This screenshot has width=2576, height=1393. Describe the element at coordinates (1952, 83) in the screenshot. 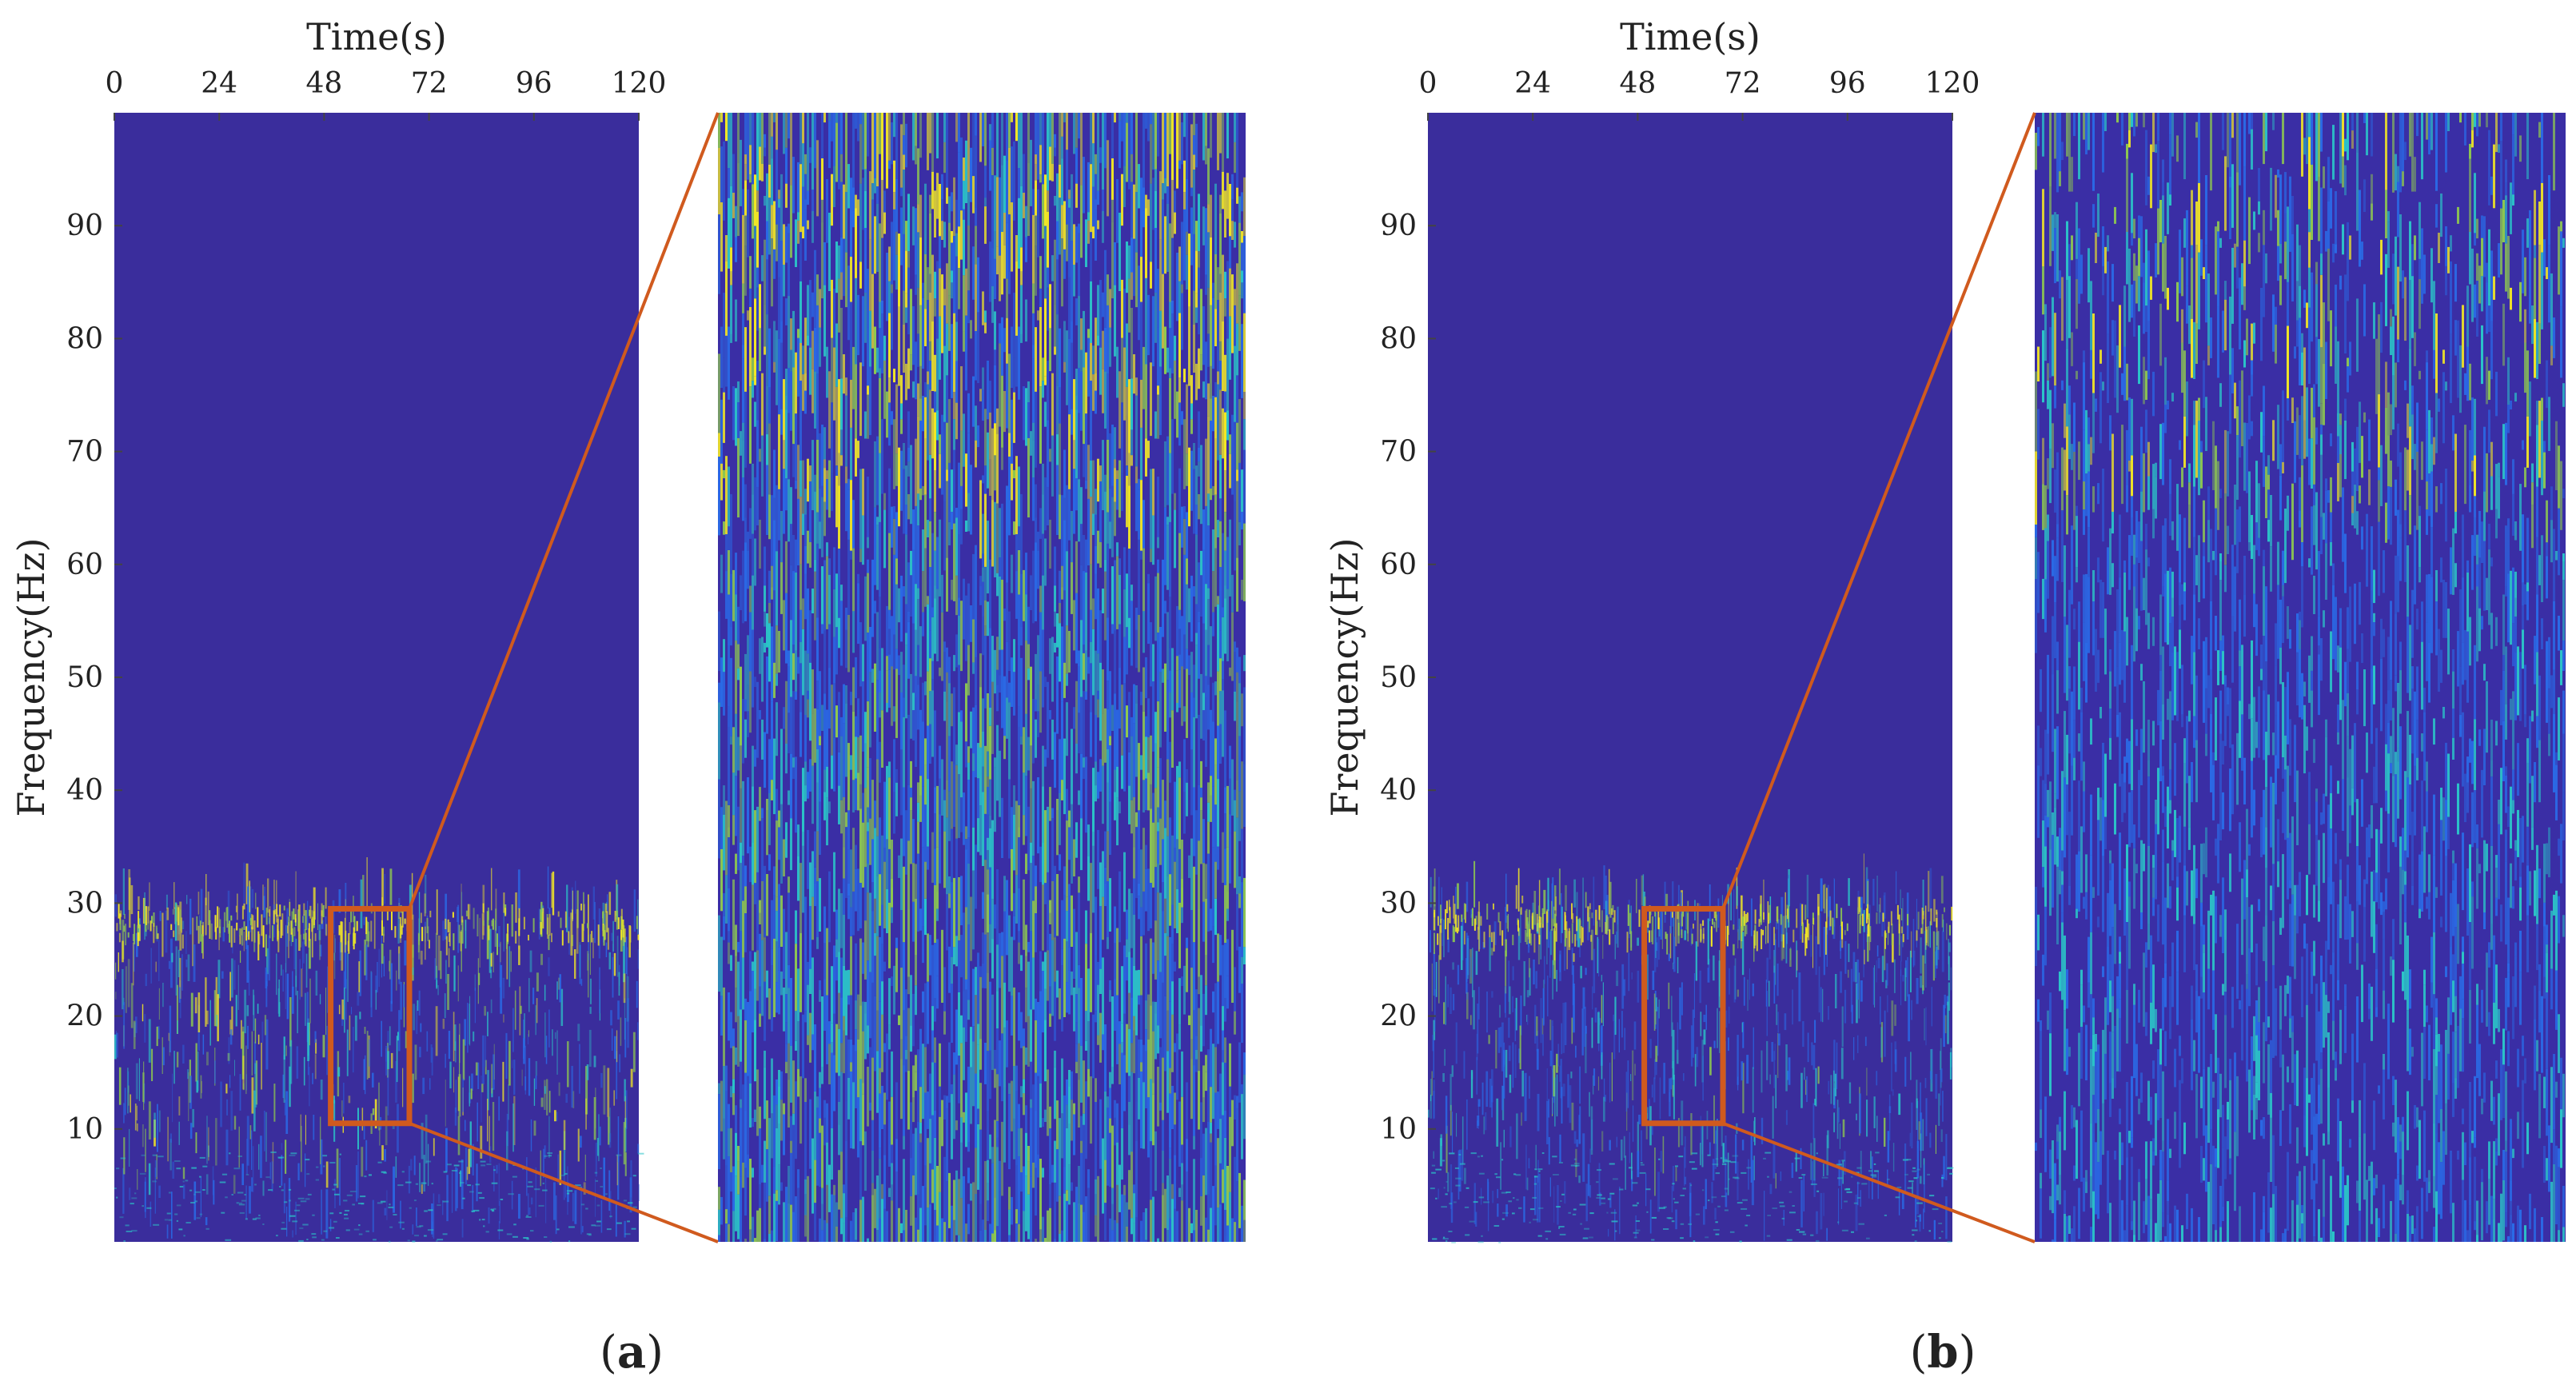

I see `x-tick-label-b-120: 120` at that location.